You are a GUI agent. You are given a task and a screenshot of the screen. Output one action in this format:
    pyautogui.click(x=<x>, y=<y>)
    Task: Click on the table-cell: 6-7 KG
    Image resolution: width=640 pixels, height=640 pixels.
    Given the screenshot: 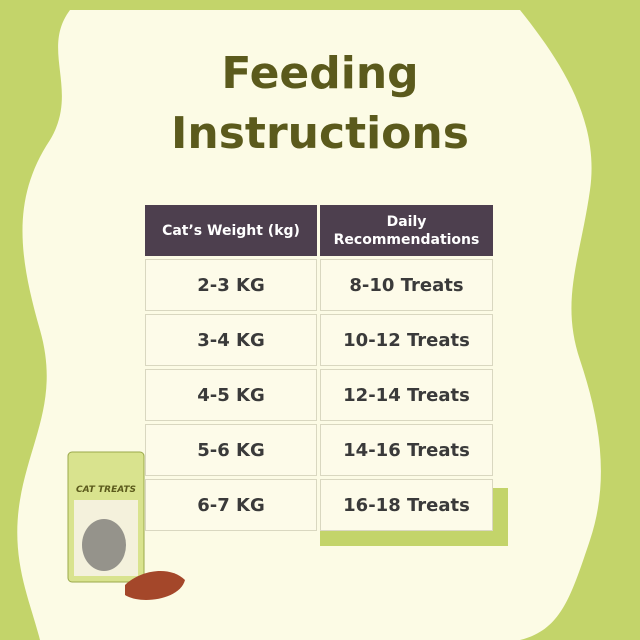 What is the action you would take?
    pyautogui.click(x=231, y=505)
    